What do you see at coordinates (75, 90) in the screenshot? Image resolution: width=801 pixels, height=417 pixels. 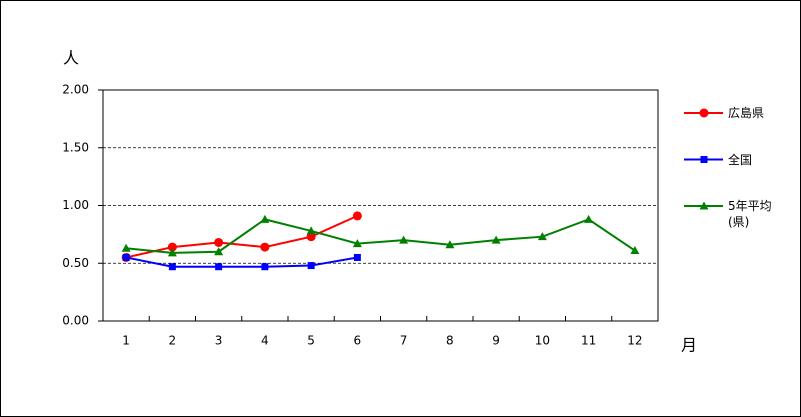 I see `y-tick-label: 2.00` at bounding box center [75, 90].